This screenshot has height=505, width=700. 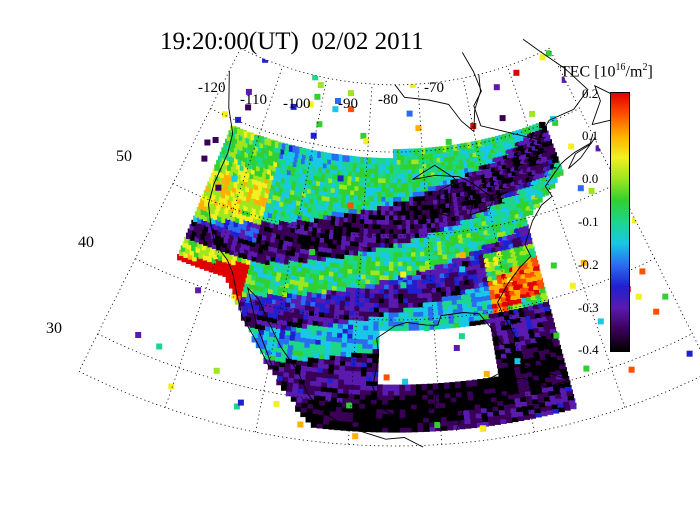 What do you see at coordinates (293, 106) in the screenshot?
I see `tec-sample-square` at bounding box center [293, 106].